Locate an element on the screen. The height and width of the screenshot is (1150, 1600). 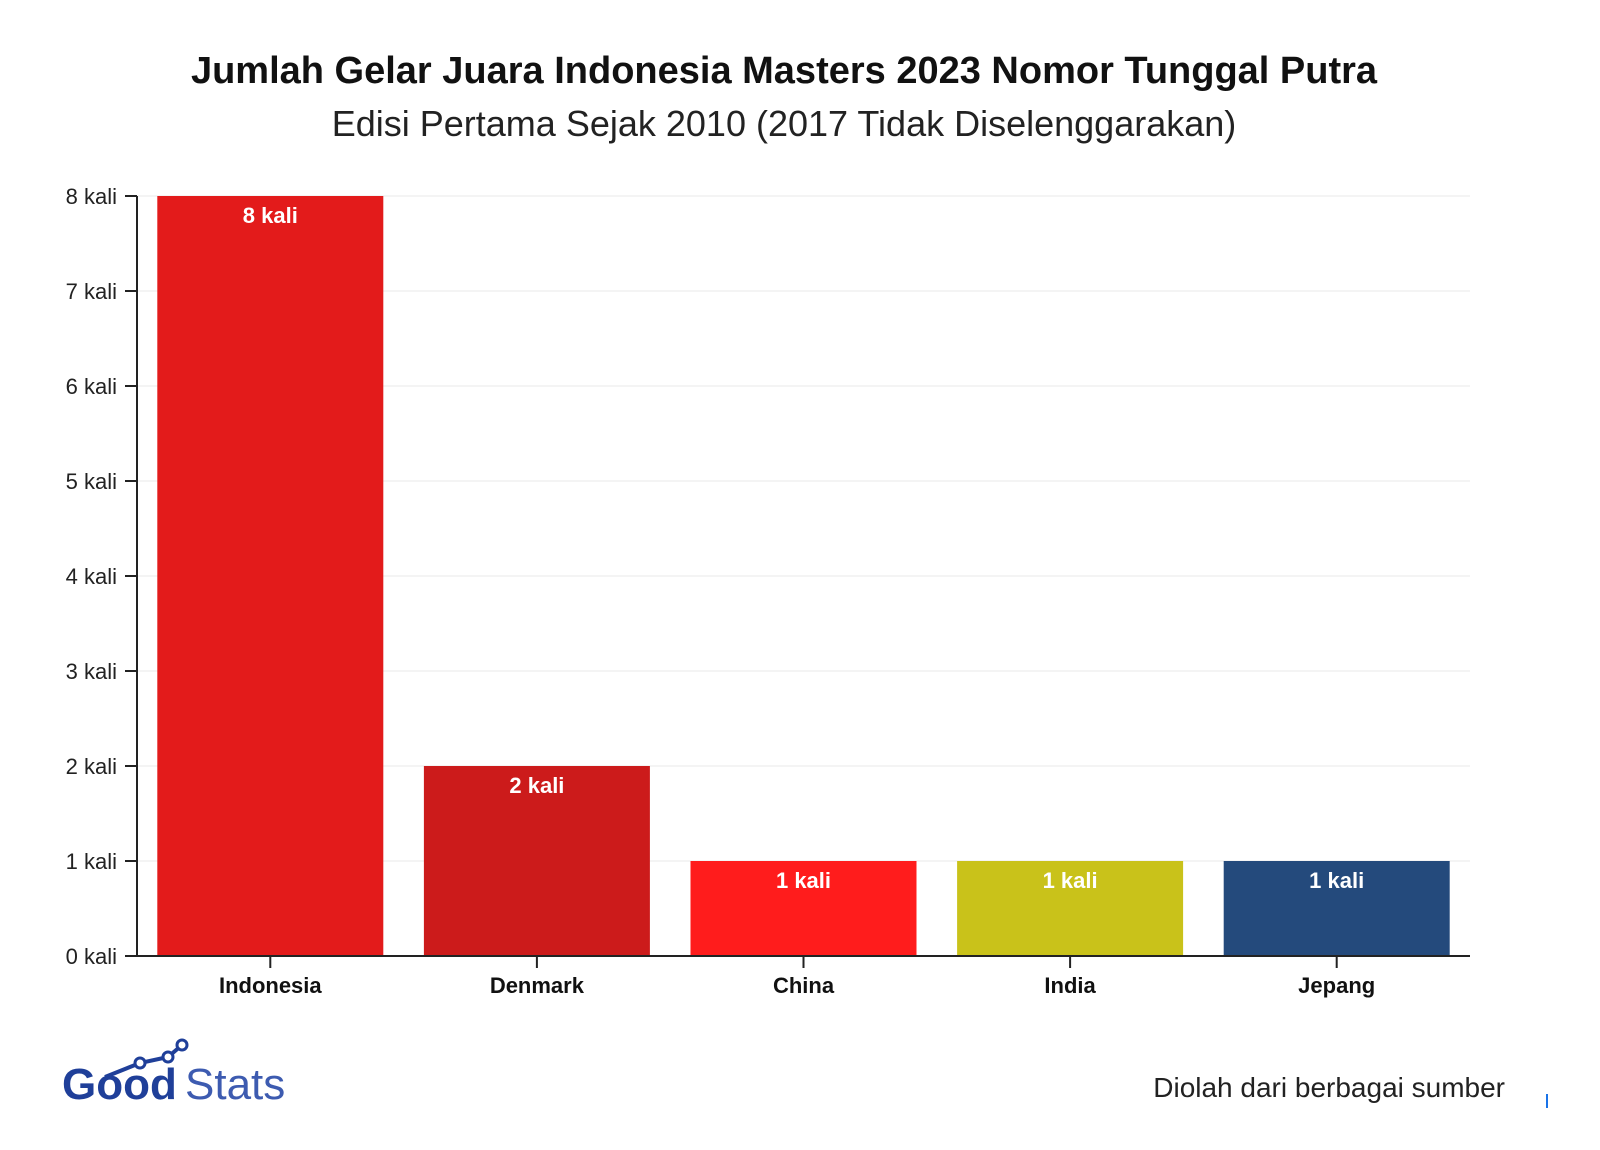
x-tick-label: Indonesia is located at coordinates (270, 985).